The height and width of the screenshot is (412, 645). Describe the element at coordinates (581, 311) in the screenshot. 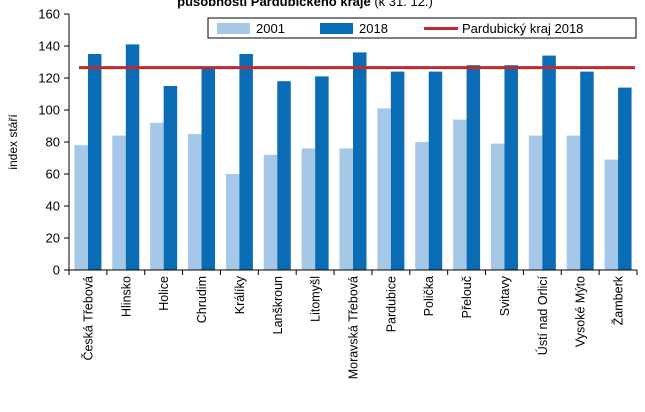

I see `x-tick-label: Vysoké Mýto` at that location.